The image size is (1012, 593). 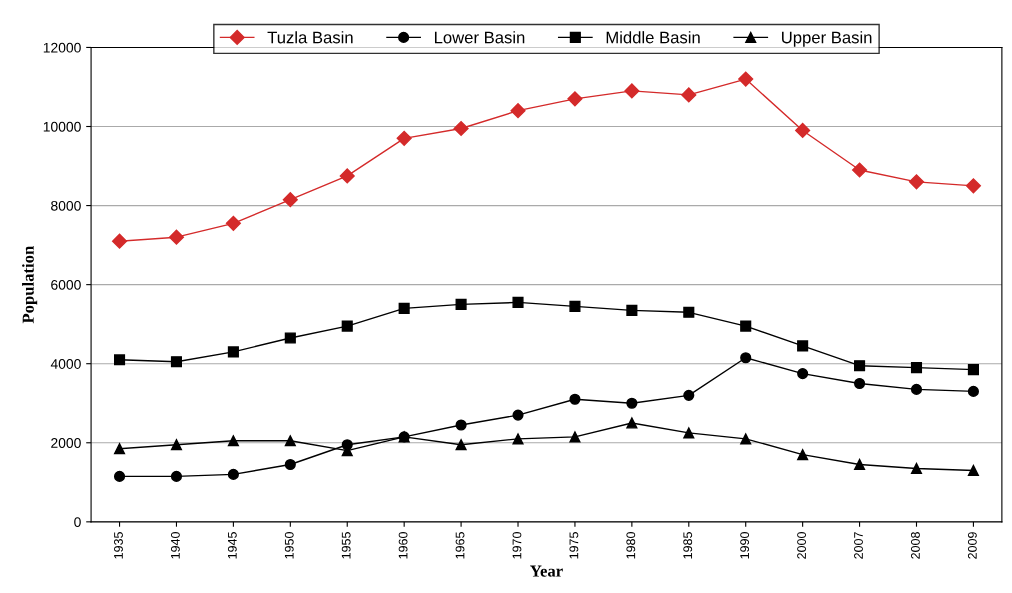 What do you see at coordinates (631, 545) in the screenshot?
I see `x-tick-label: 1980` at bounding box center [631, 545].